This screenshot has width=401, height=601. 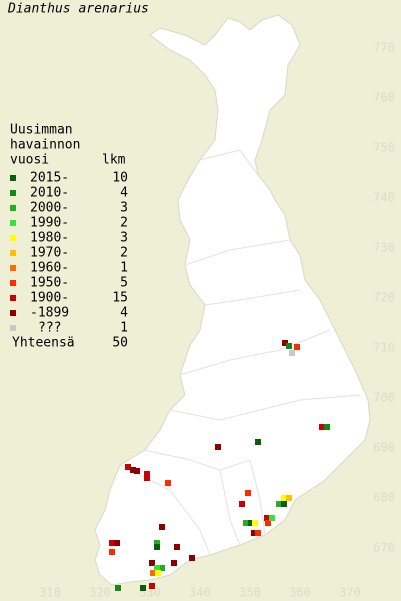 What do you see at coordinates (300, 593) in the screenshot?
I see `x-tick-label: 360` at bounding box center [300, 593].